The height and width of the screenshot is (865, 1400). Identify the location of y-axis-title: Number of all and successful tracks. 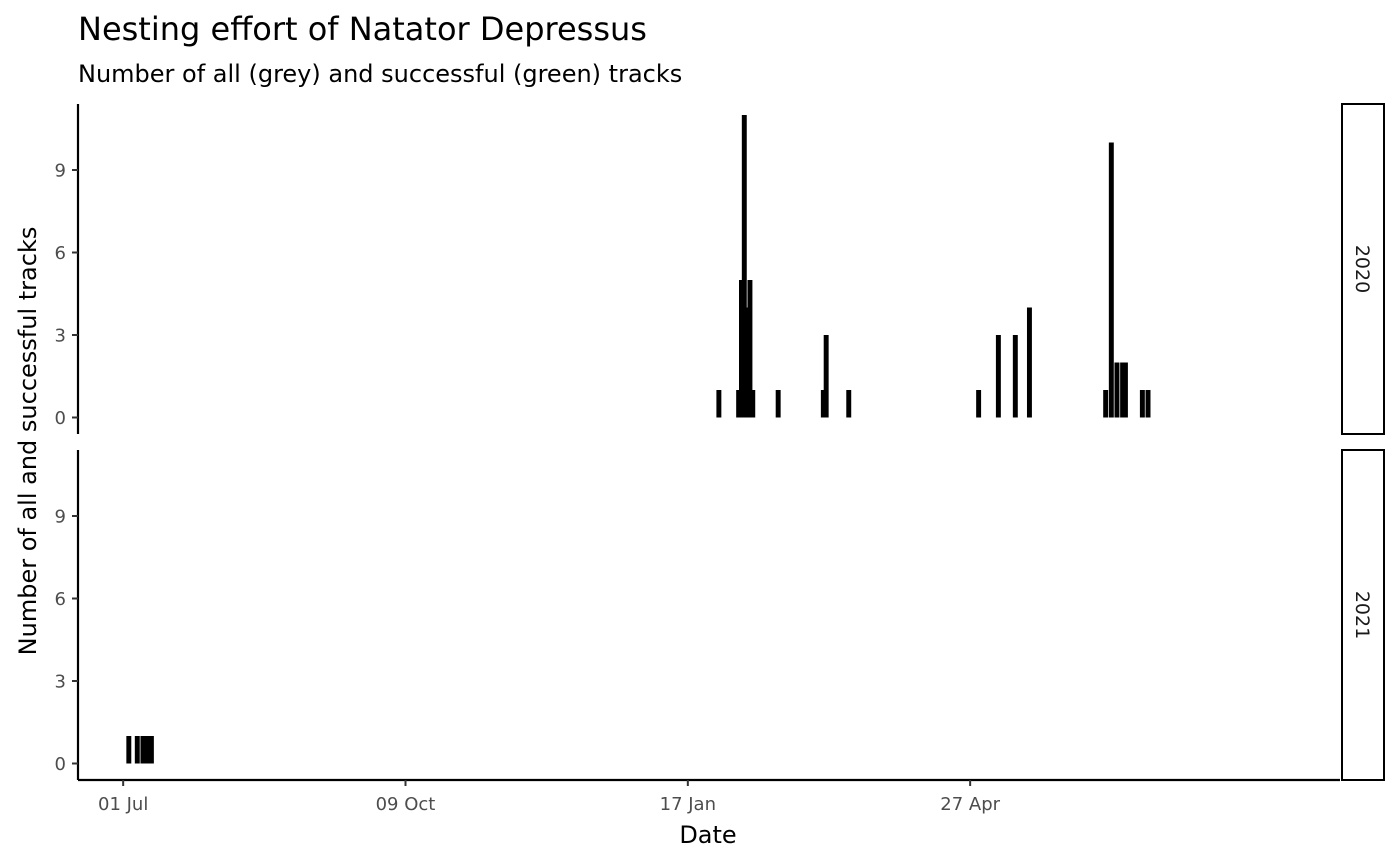
(28, 441).